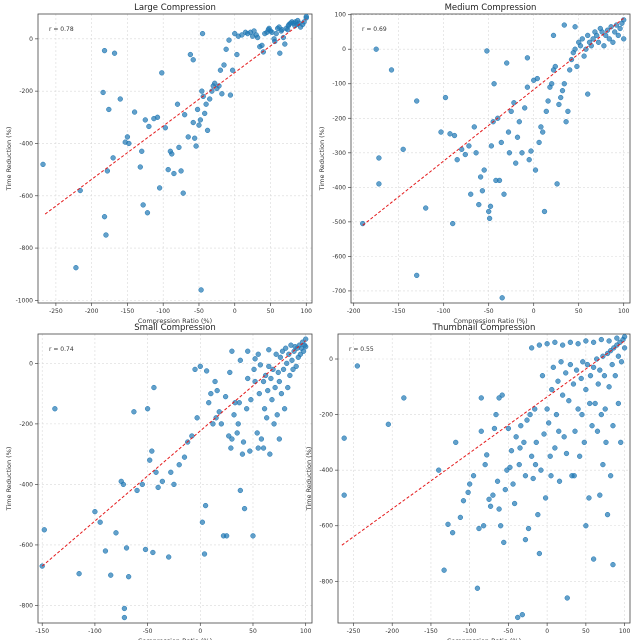  I want to click on y-tick-label: -800, so click(26, 248).